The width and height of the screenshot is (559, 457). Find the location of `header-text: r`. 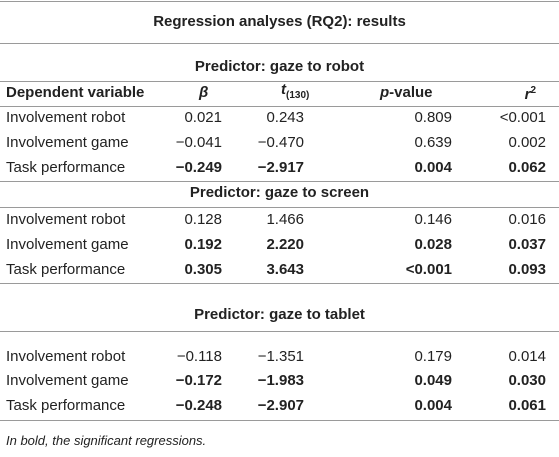

header-text: r is located at coordinates (527, 94).